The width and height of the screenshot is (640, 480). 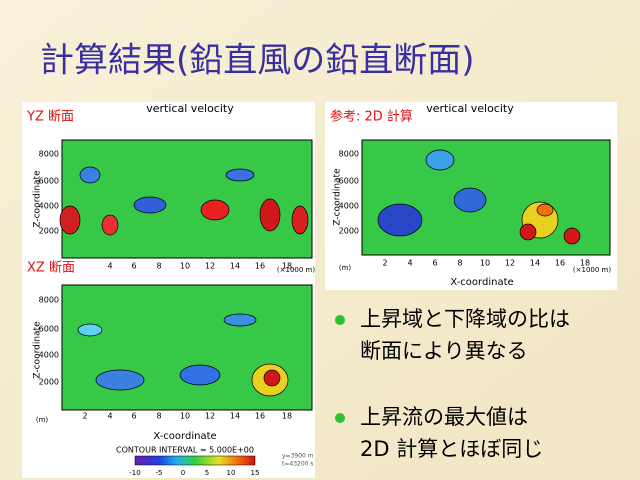 I want to click on bullet-text: 上昇流の最大値は, so click(x=444, y=417).